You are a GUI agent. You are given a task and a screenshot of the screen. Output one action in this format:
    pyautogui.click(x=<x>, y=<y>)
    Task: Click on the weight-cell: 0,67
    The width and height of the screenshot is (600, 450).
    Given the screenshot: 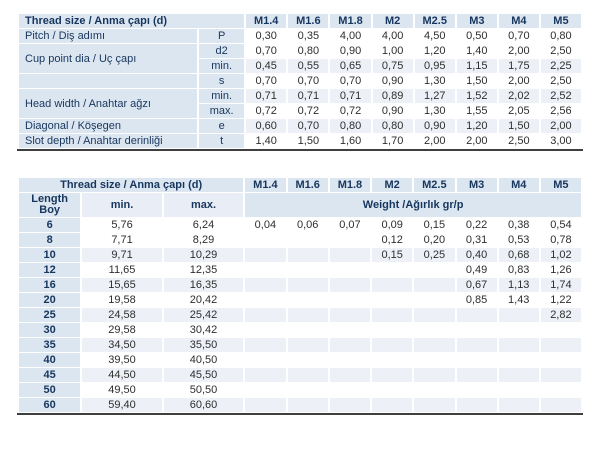 What is the action you would take?
    pyautogui.click(x=476, y=285)
    